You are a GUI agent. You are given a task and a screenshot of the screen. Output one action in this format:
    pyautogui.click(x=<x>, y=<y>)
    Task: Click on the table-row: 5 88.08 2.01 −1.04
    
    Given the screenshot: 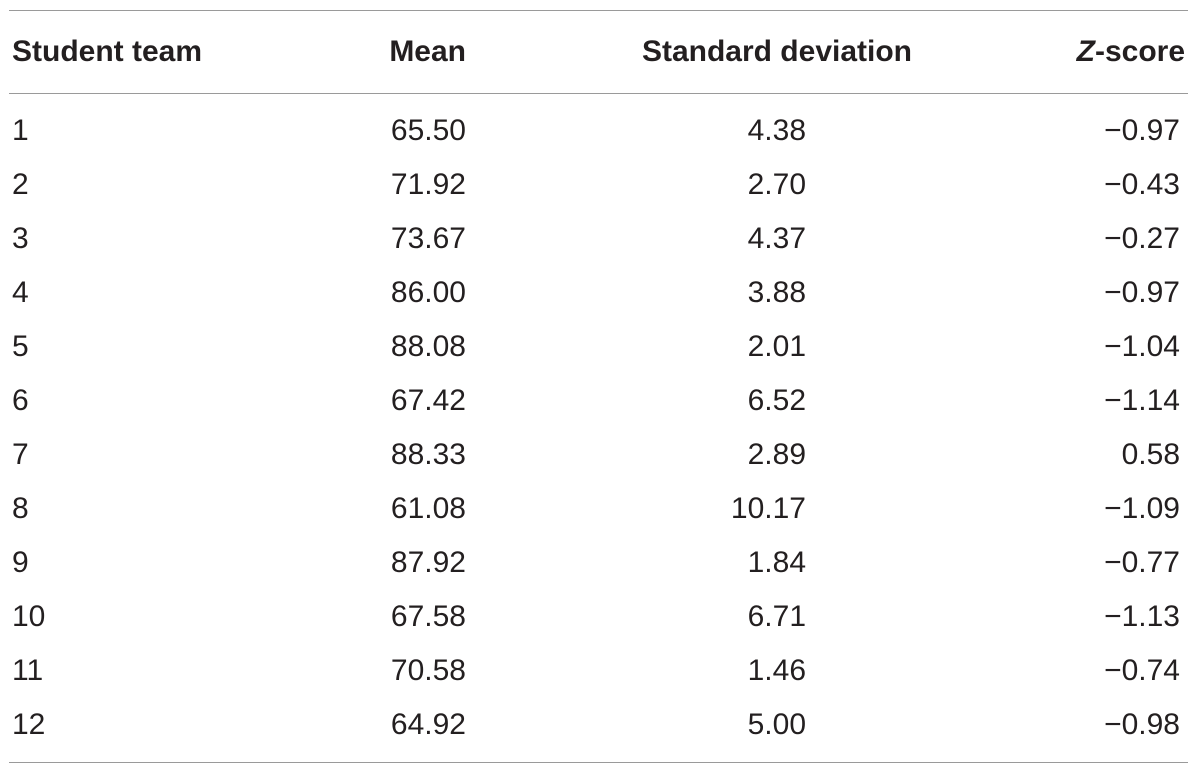 What is the action you would take?
    pyautogui.click(x=598, y=347)
    